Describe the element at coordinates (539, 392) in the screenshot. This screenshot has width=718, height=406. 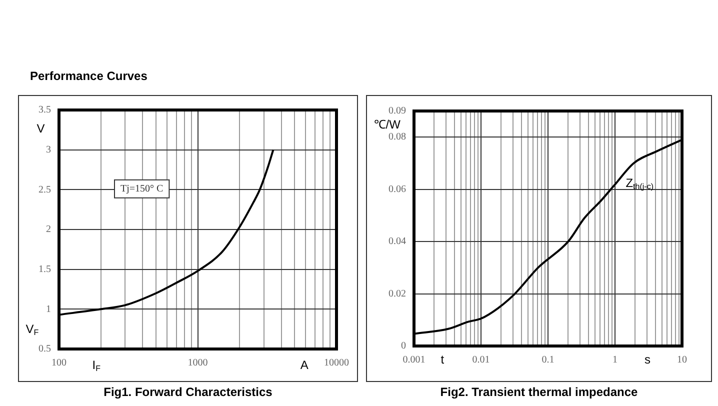
I see `text: Fig2. Transient thermal impedance` at that location.